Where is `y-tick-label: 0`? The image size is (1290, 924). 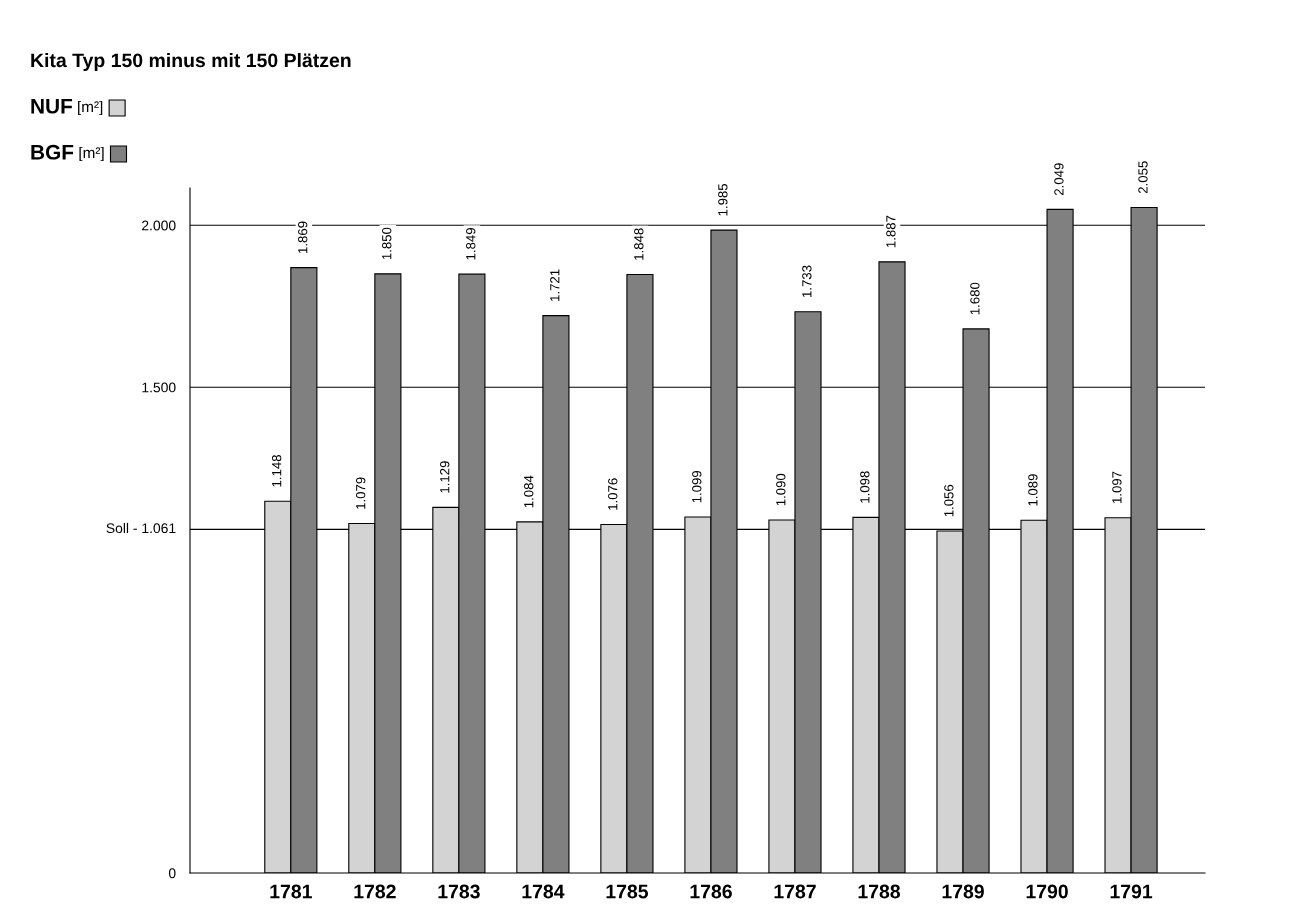 y-tick-label: 0 is located at coordinates (172, 873).